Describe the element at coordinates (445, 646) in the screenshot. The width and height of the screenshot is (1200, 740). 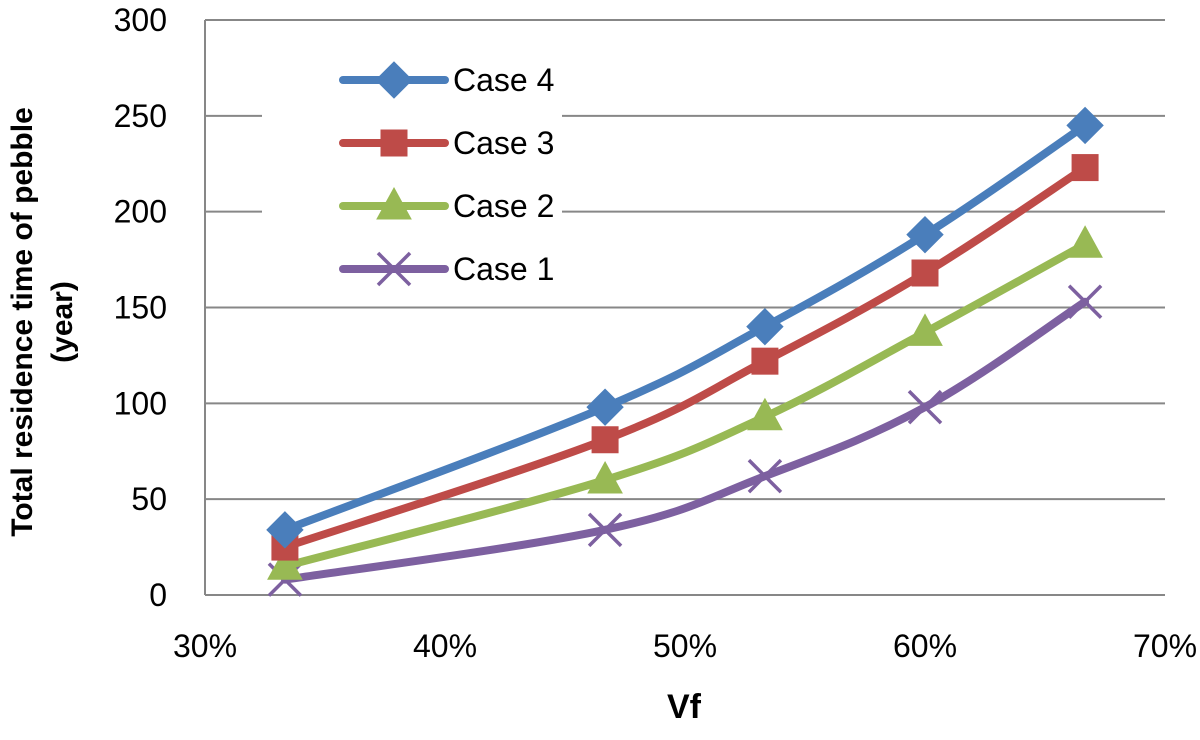
I see `x-tick-label: 40%` at that location.